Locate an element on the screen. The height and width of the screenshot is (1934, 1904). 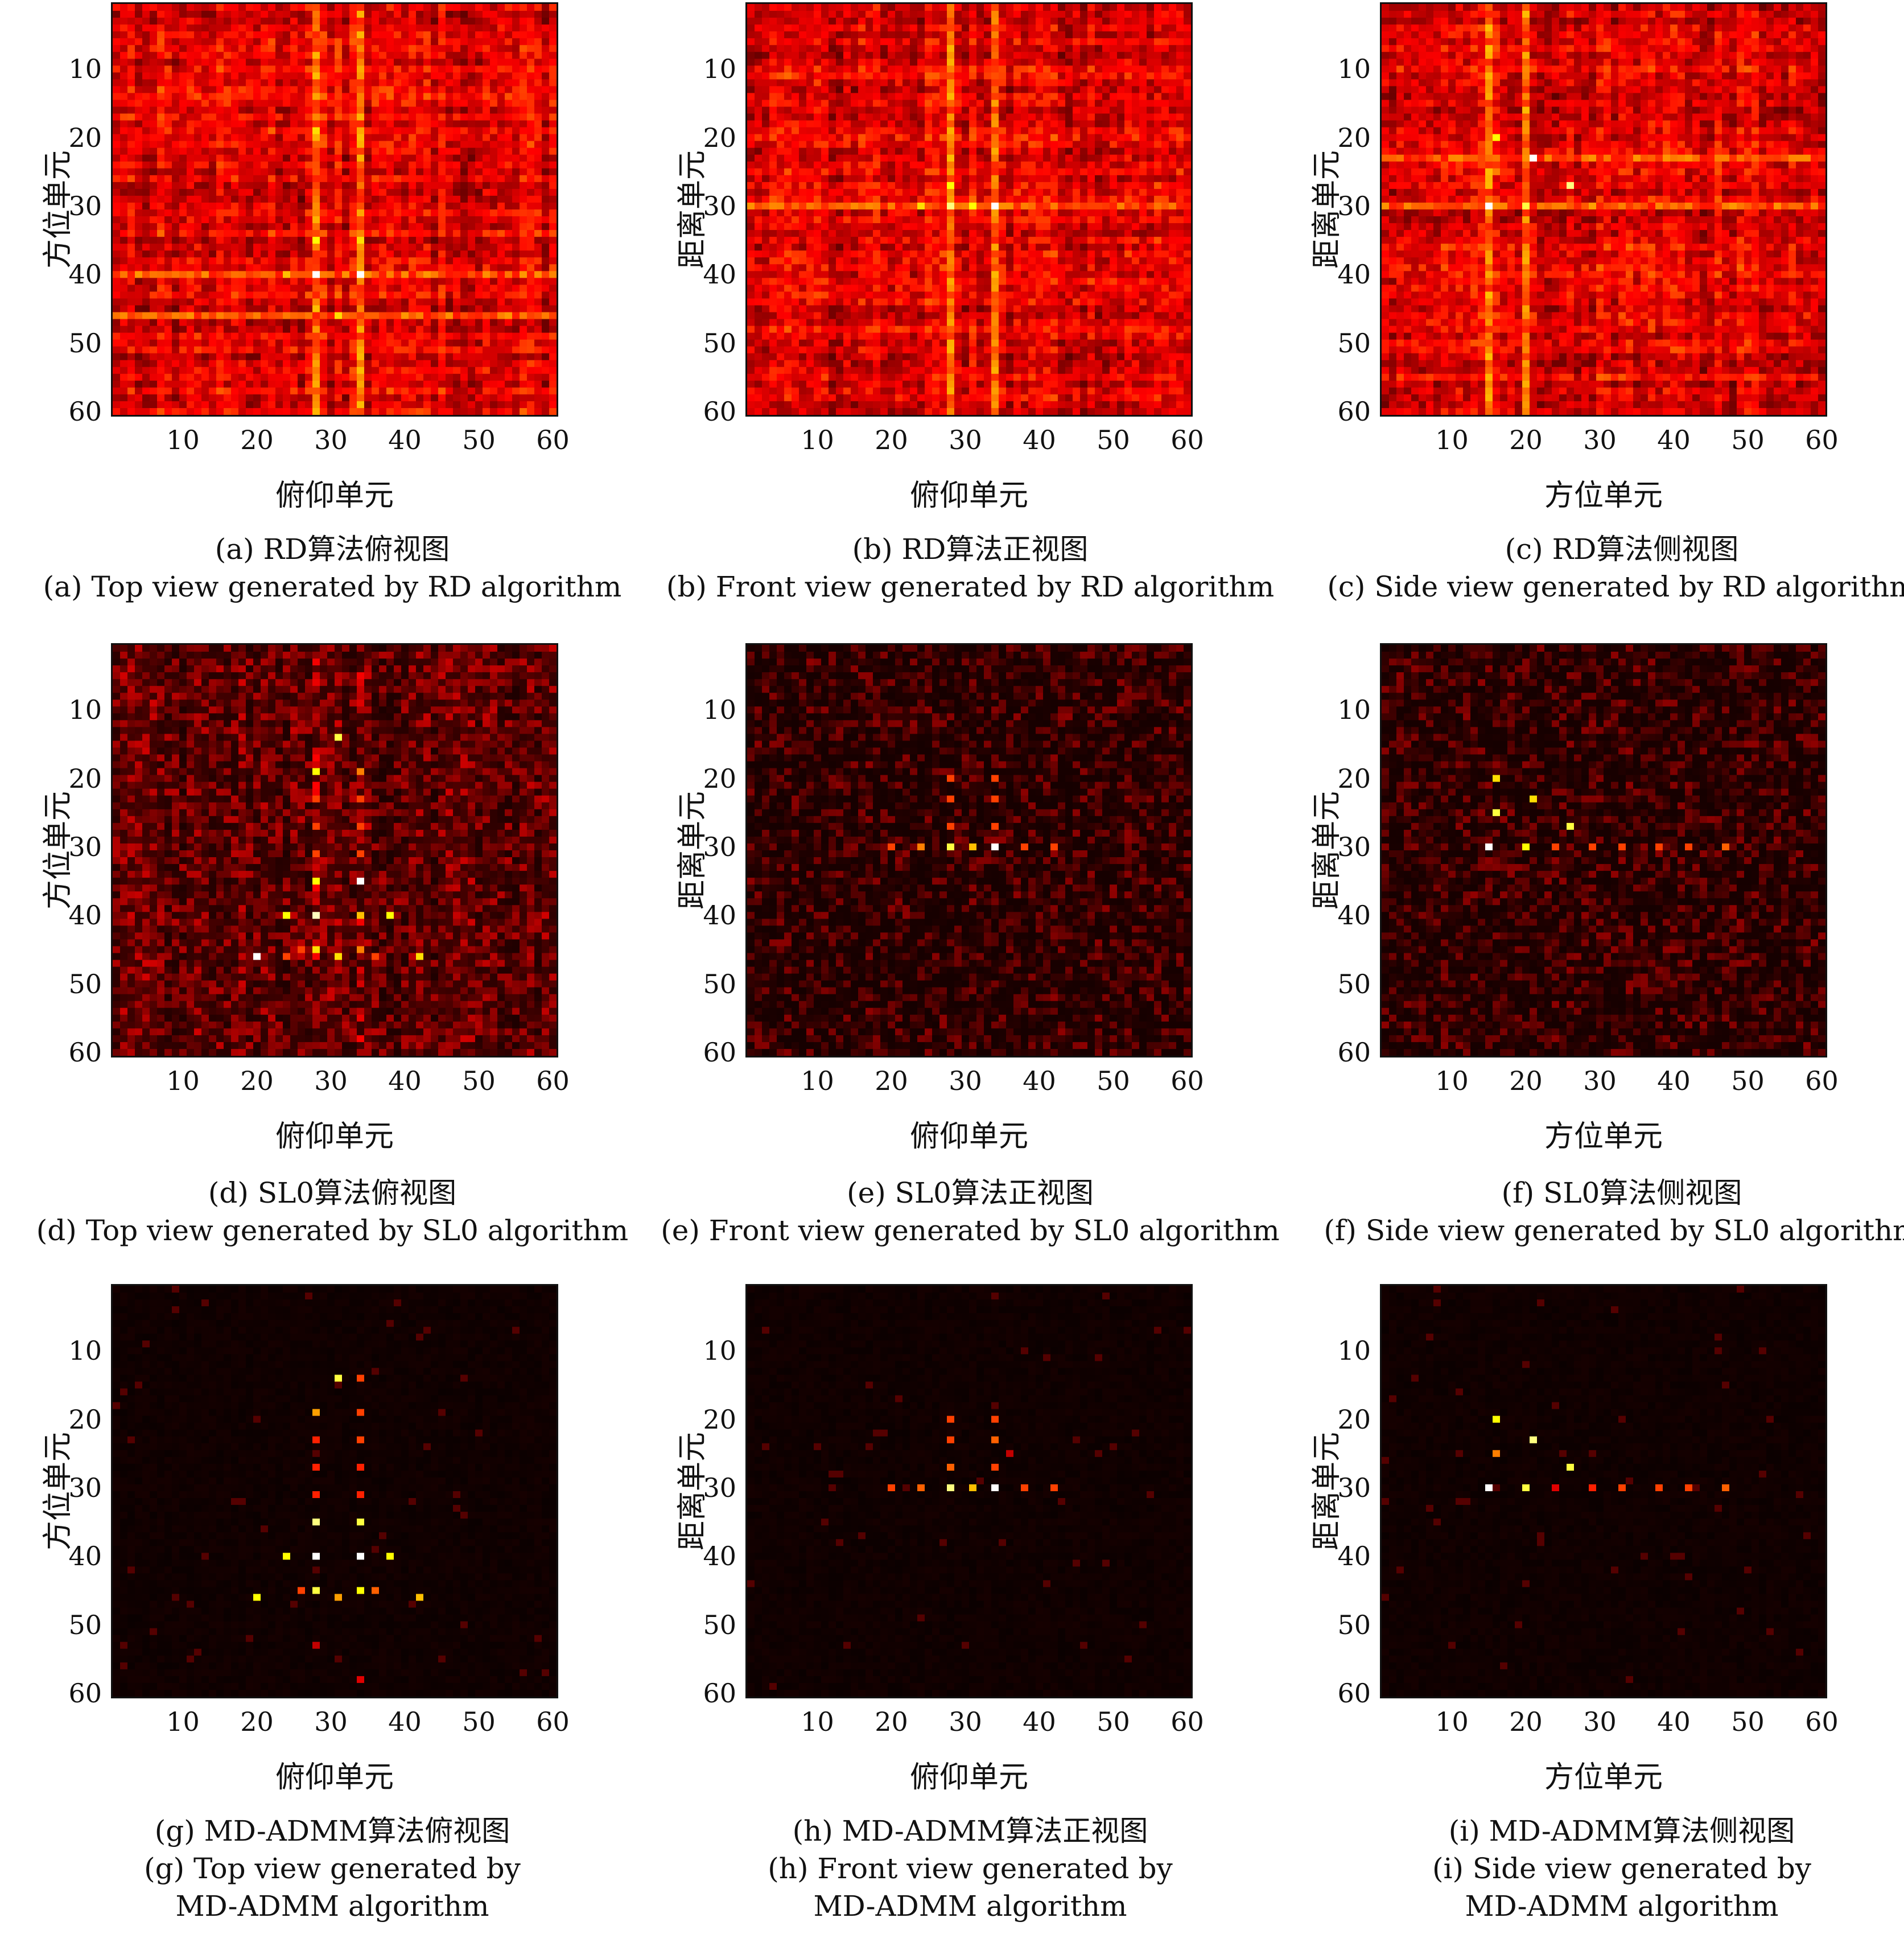
heatmap-plot-i is located at coordinates (1604, 1491).